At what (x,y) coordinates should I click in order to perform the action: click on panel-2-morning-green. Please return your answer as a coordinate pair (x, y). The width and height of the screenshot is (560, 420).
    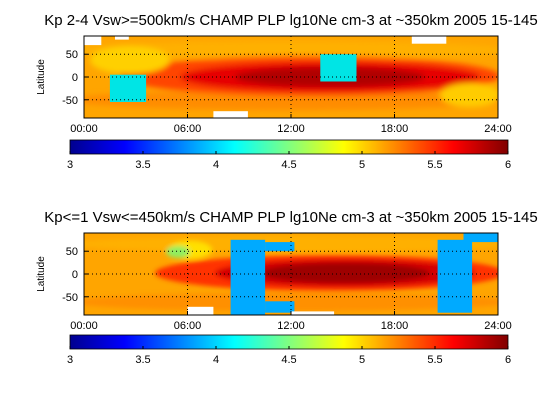
    Looking at the image, I should click on (178, 252).